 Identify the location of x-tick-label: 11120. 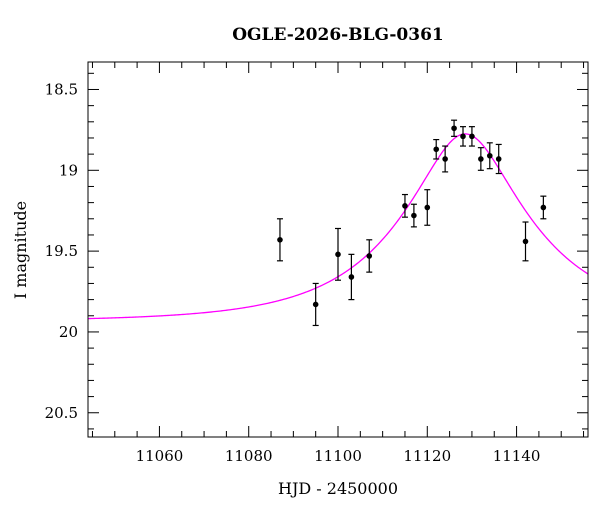
(427, 456).